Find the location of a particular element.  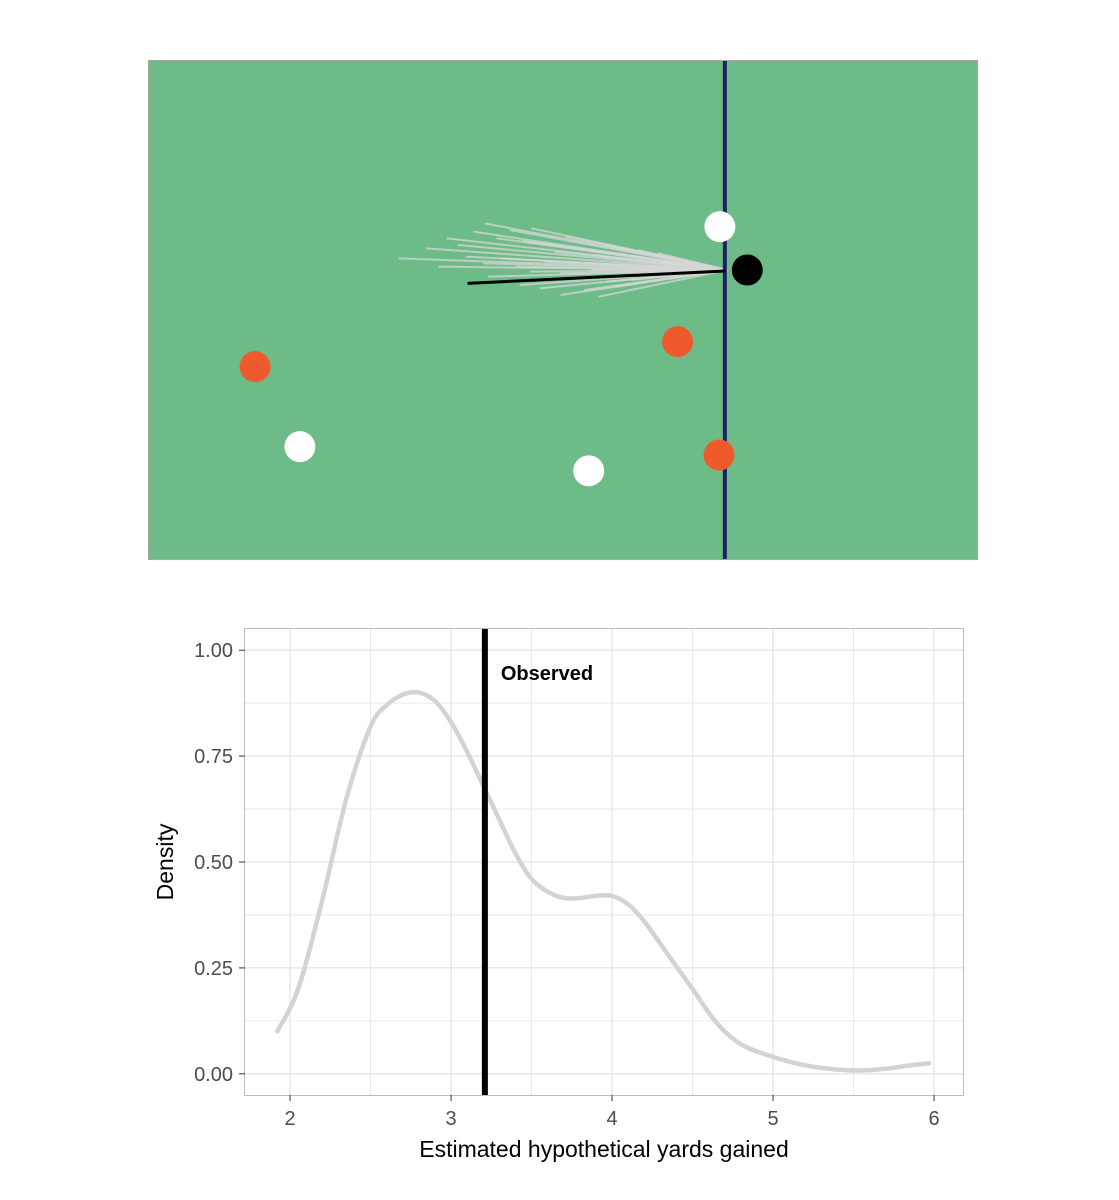

players is located at coordinates (501, 349).